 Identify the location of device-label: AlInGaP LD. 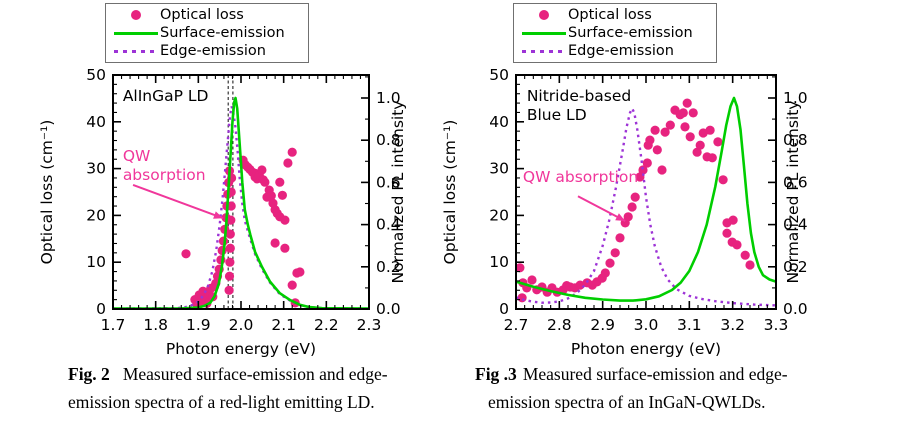
(166, 96).